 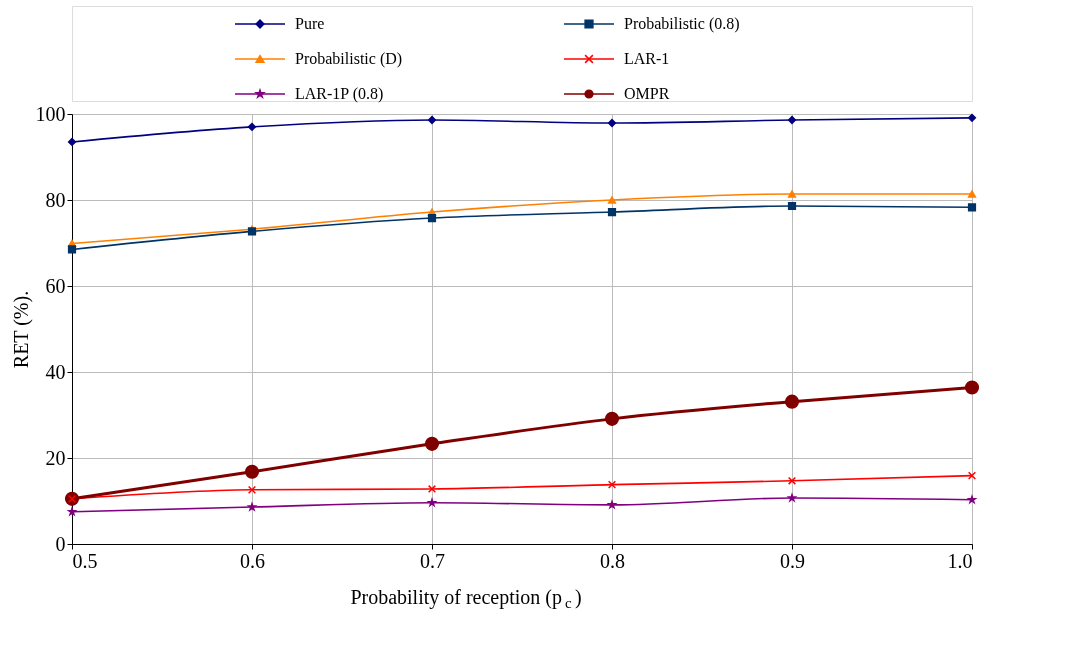 What do you see at coordinates (792, 560) in the screenshot?
I see `x-tick-label: 0.9` at bounding box center [792, 560].